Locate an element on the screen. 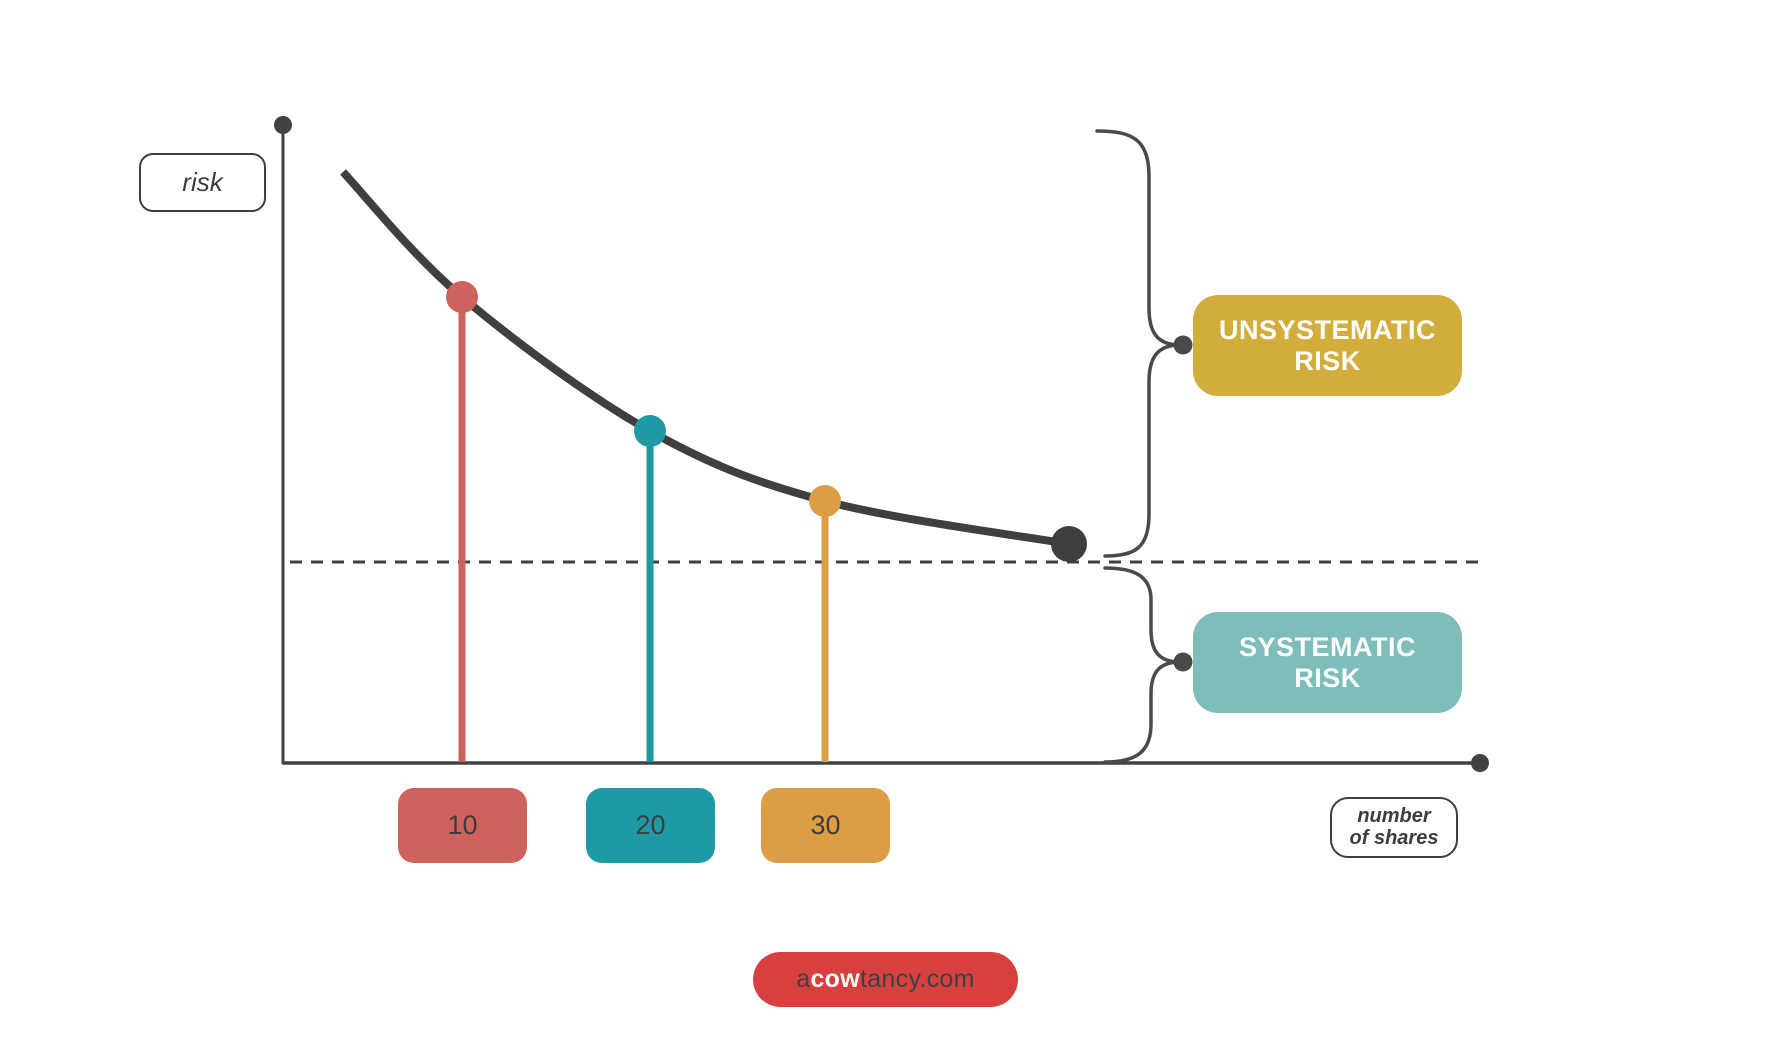  unsystematic-brace is located at coordinates (1138, 343).